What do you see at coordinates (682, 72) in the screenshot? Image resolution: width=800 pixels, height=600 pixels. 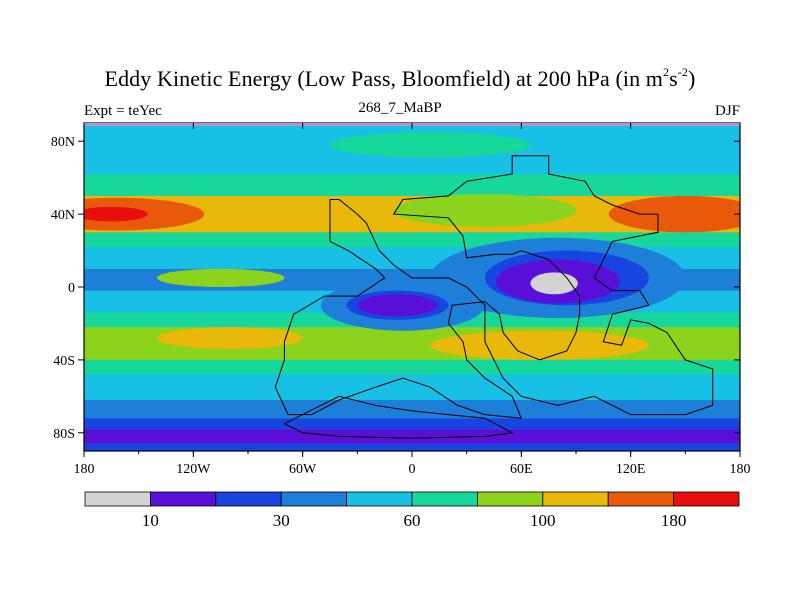 I see `title-superscript-2: -2` at bounding box center [682, 72].